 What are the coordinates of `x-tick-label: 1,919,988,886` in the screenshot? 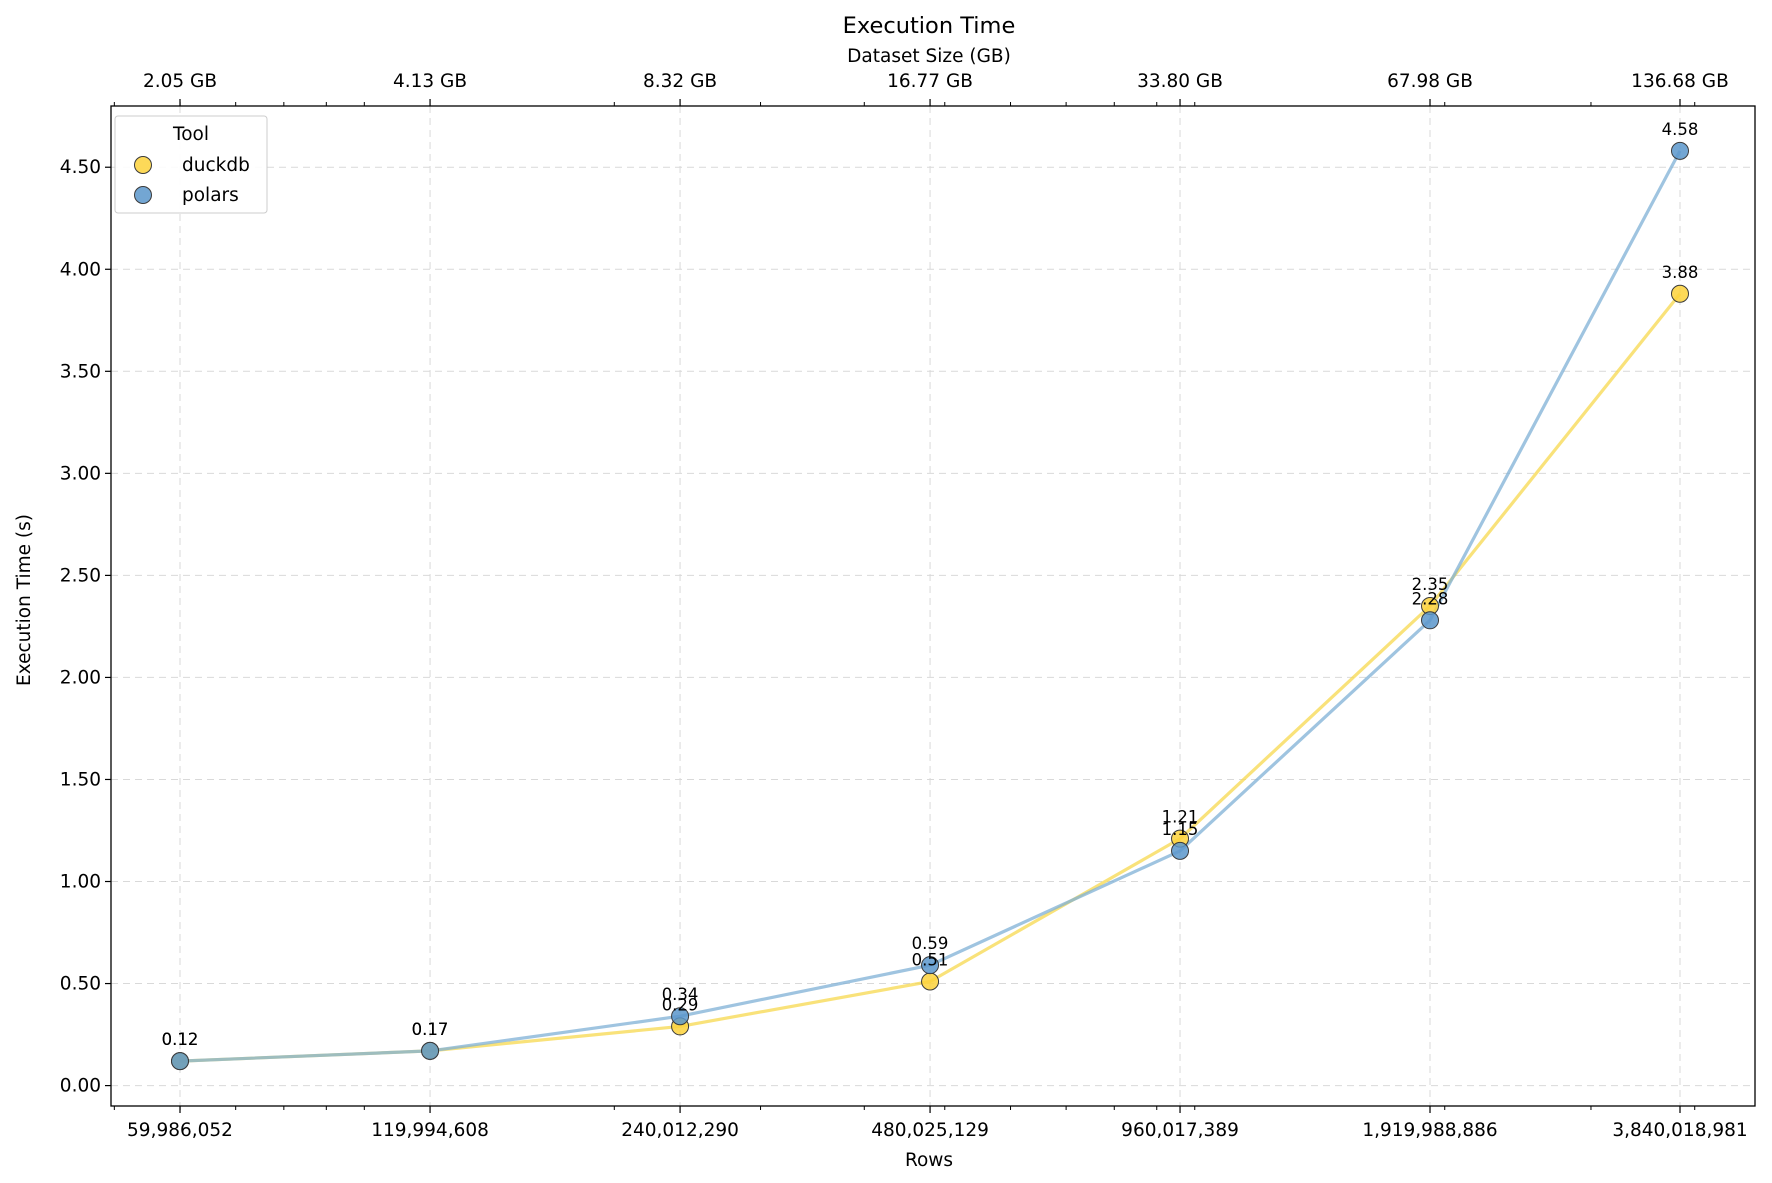 It's located at (1429, 1130).